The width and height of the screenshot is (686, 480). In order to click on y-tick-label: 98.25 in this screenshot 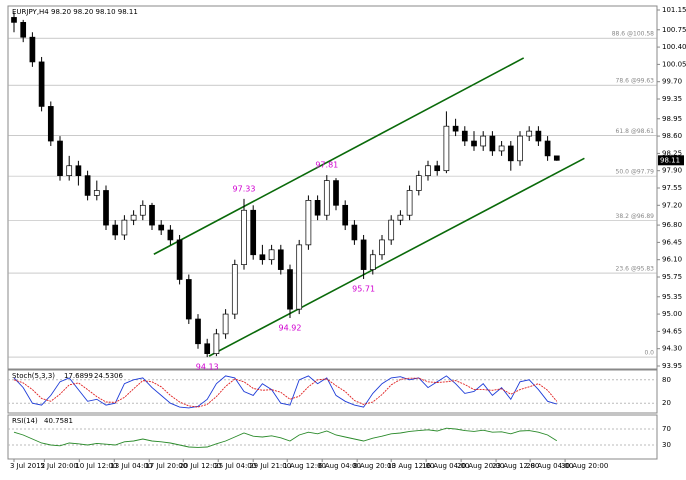, I will do `click(672, 153)`.